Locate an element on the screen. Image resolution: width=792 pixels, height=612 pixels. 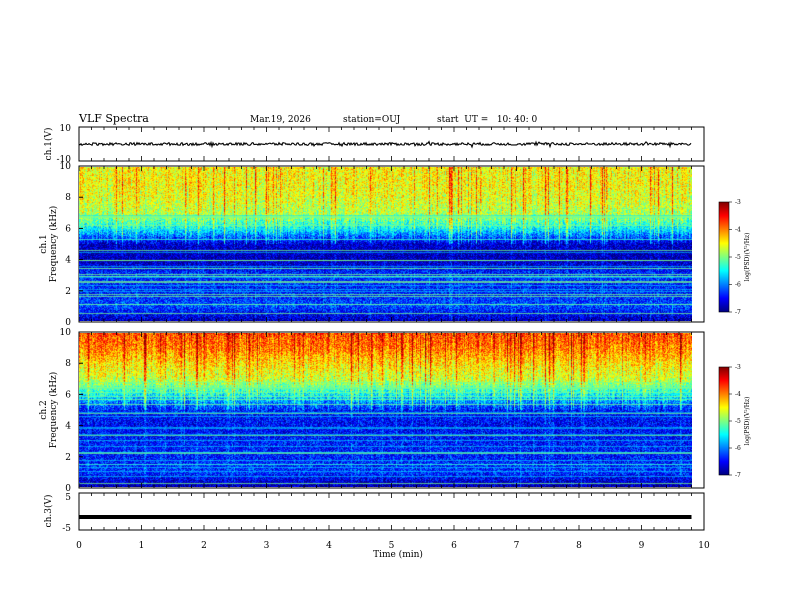
colorbar-1: -3 -4 -5 -6 -7 log(PSD)(V²/Hz) is located at coordinates (734, 257).